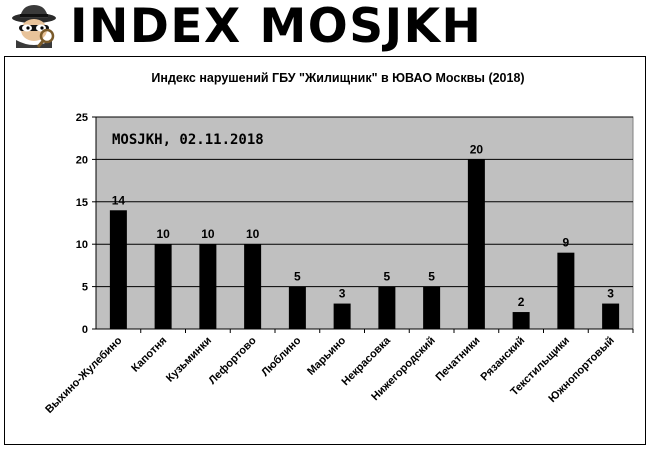 The width and height of the screenshot is (653, 451). What do you see at coordinates (326, 355) in the screenshot?
I see `category-label: Марьино` at bounding box center [326, 355].